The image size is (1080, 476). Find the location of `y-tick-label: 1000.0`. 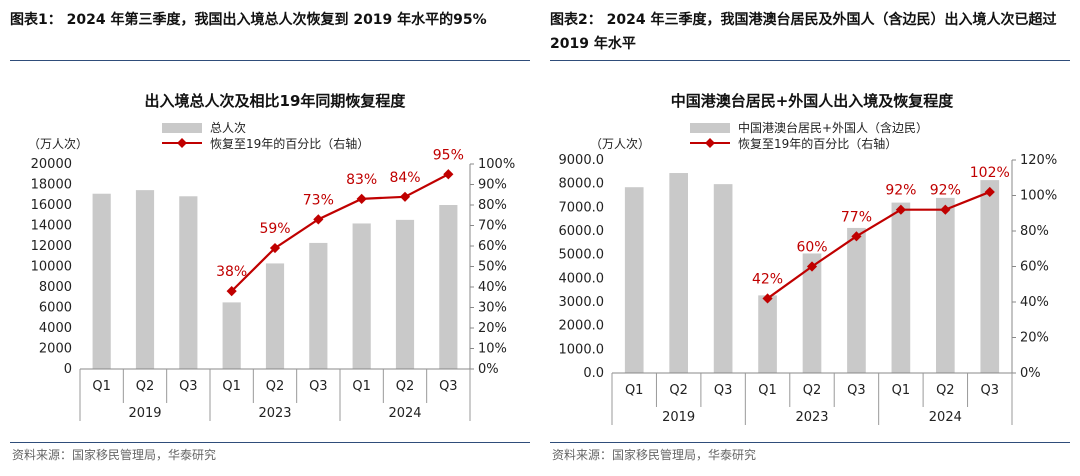

y-tick-label: 1000.0 is located at coordinates (582, 349).